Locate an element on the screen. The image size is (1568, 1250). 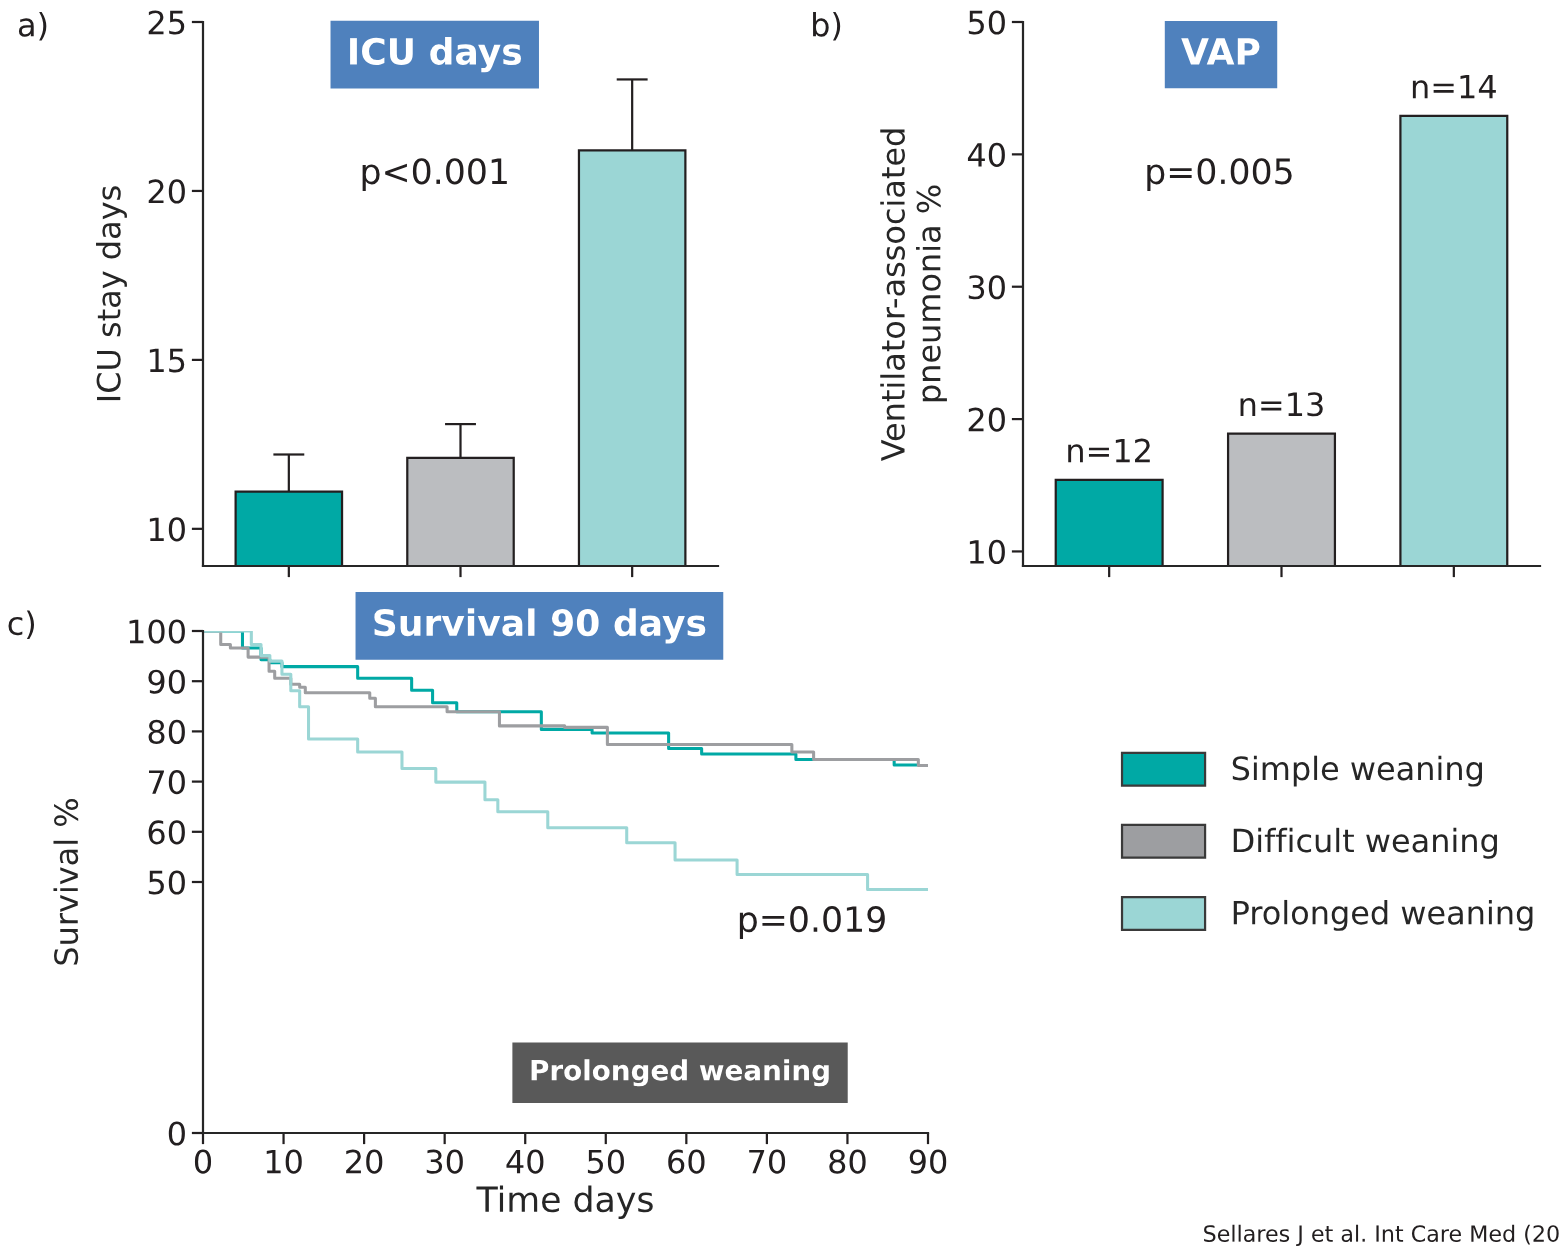
x-tick-label: 70 is located at coordinates (767, 1161).